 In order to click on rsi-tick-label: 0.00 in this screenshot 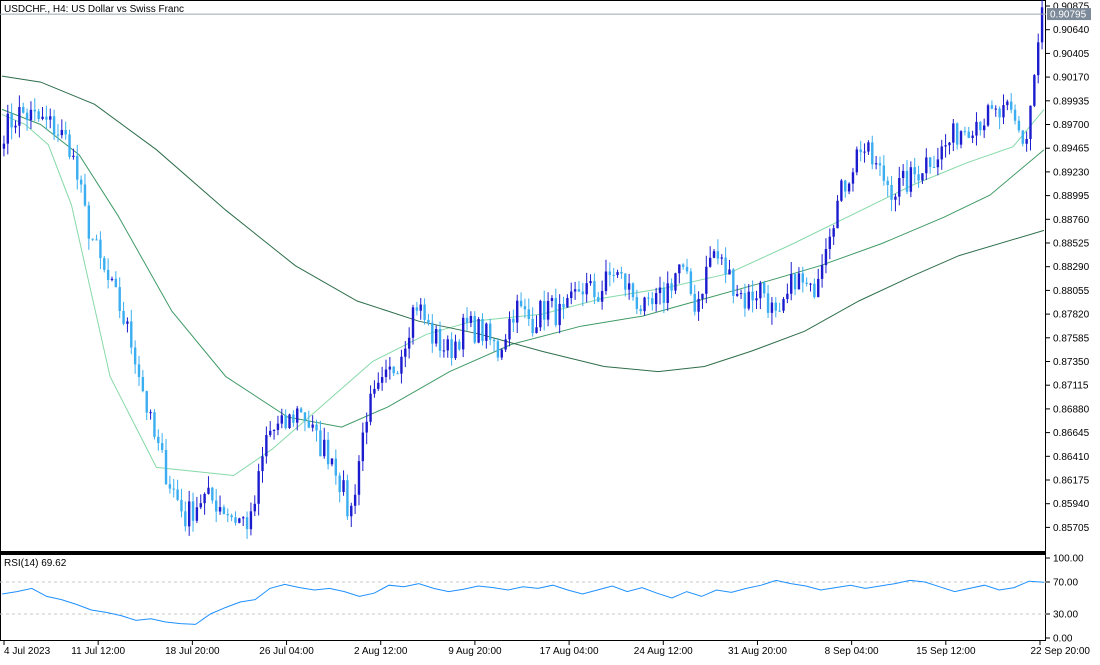, I will do `click(1063, 639)`.